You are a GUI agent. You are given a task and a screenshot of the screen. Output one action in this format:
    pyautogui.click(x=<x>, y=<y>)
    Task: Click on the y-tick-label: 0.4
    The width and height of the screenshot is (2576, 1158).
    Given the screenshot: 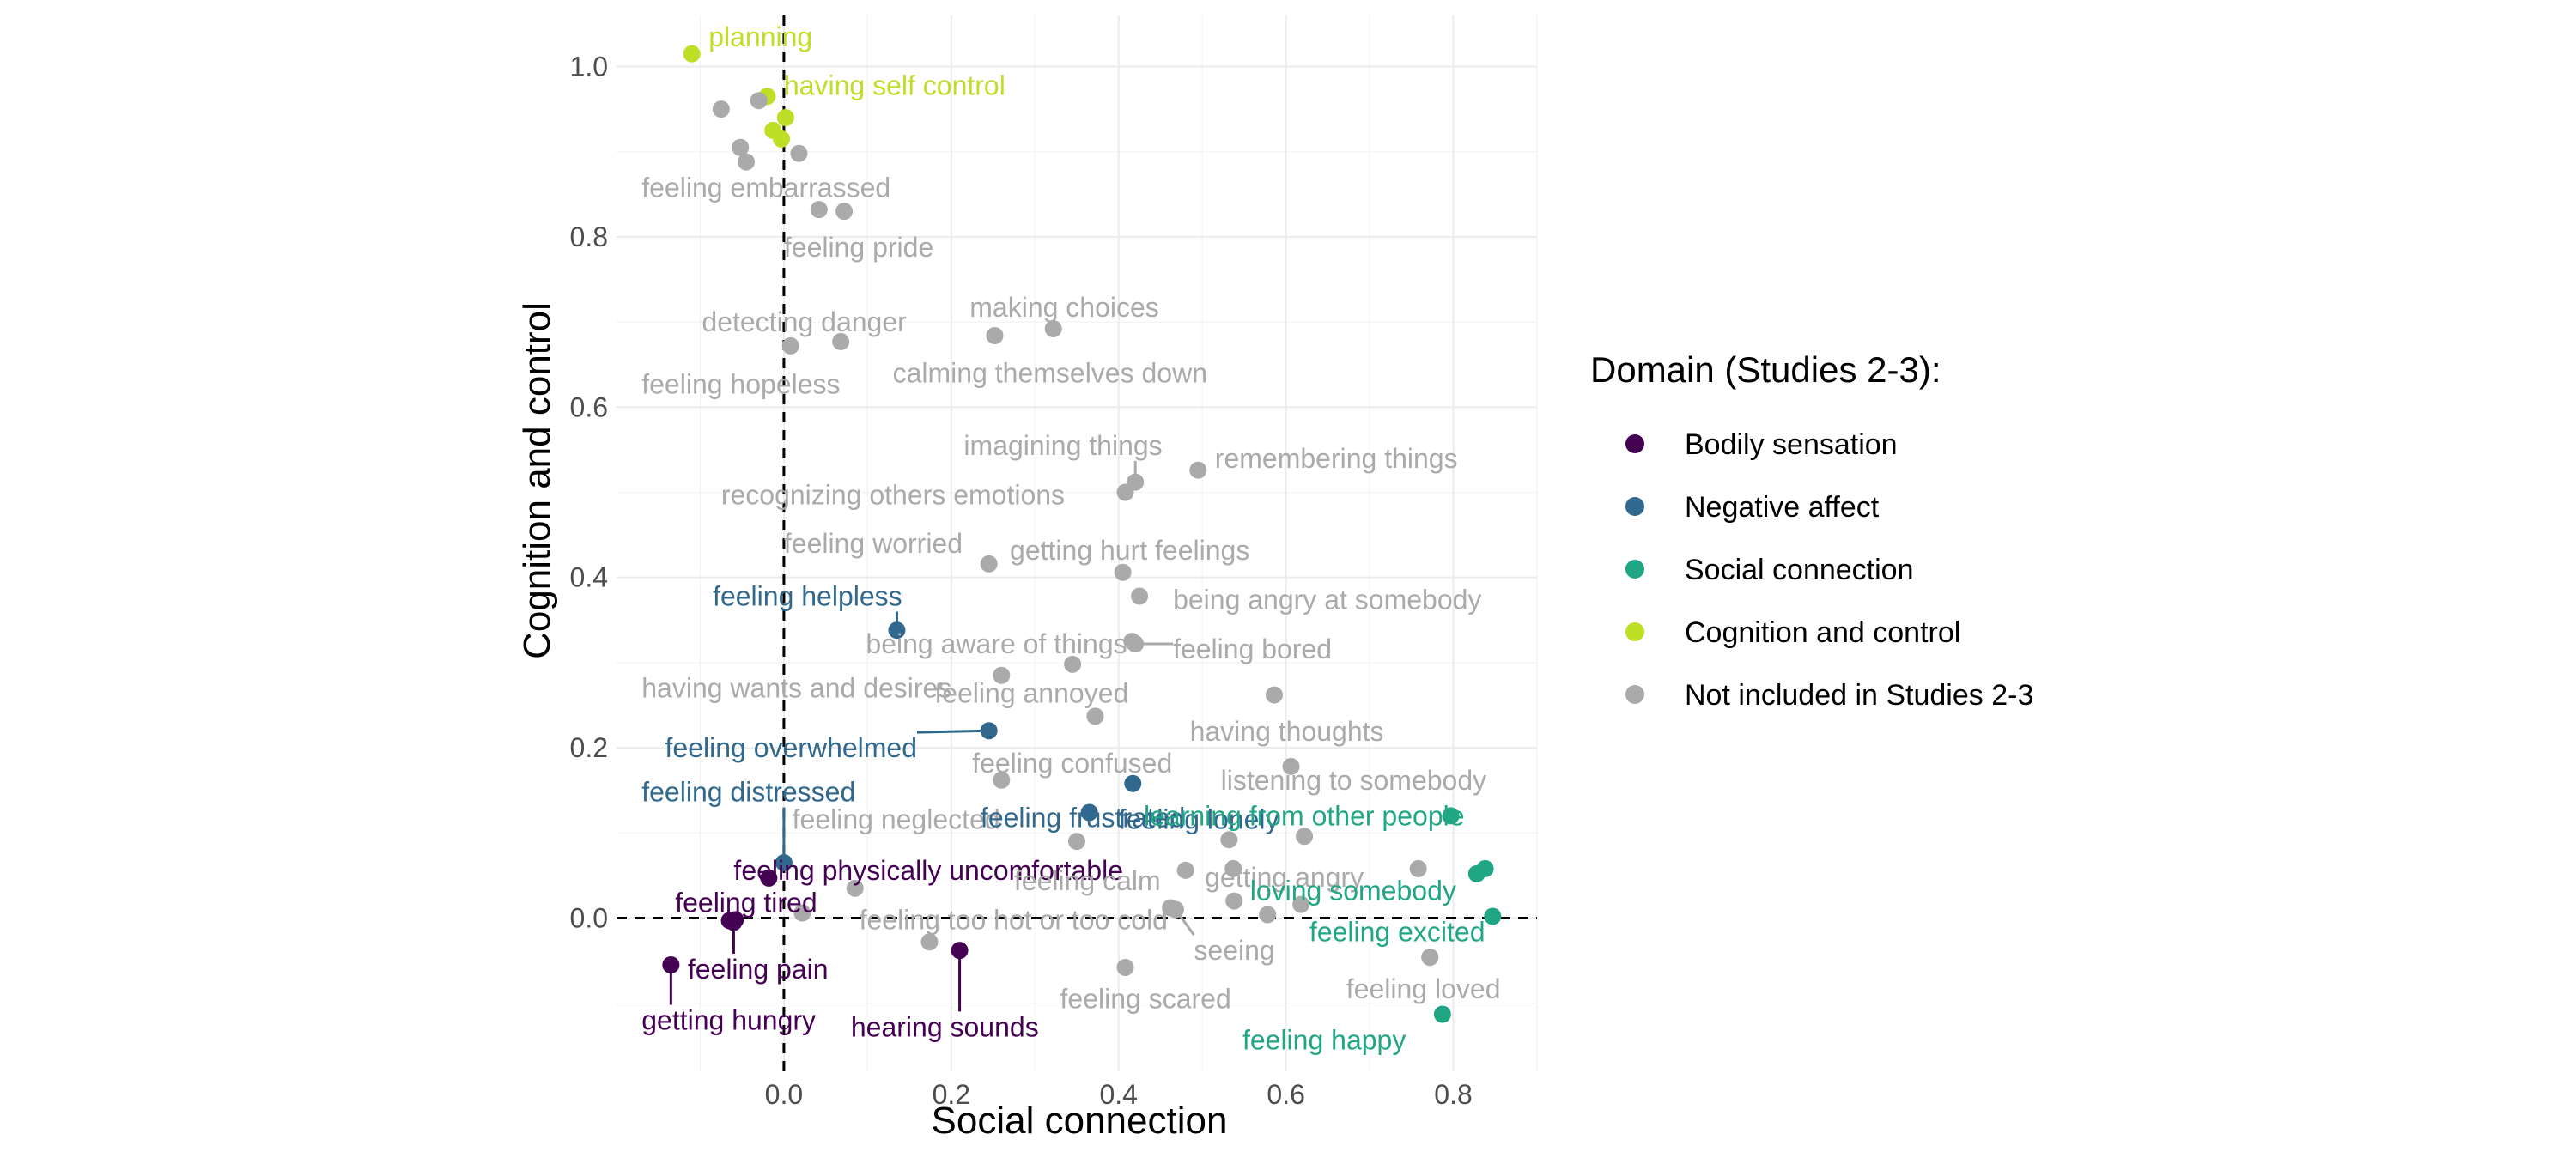 What is the action you would take?
    pyautogui.click(x=589, y=577)
    